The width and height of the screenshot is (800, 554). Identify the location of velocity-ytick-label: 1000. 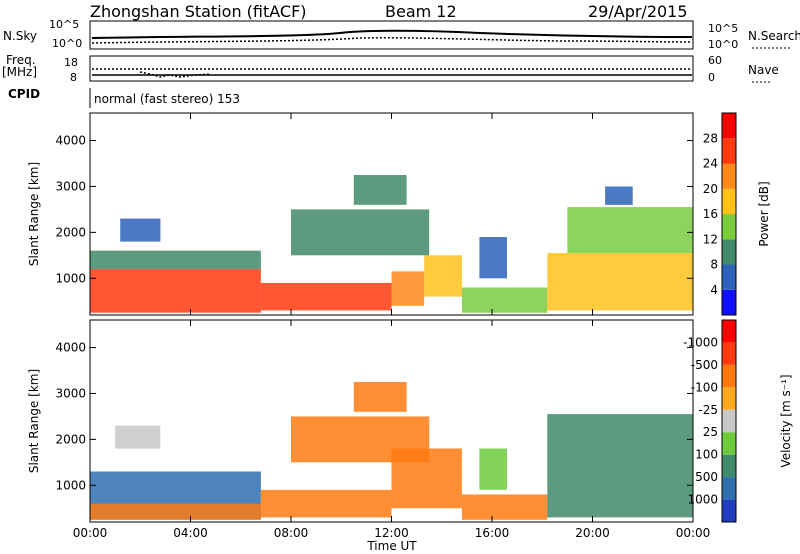
(70, 485).